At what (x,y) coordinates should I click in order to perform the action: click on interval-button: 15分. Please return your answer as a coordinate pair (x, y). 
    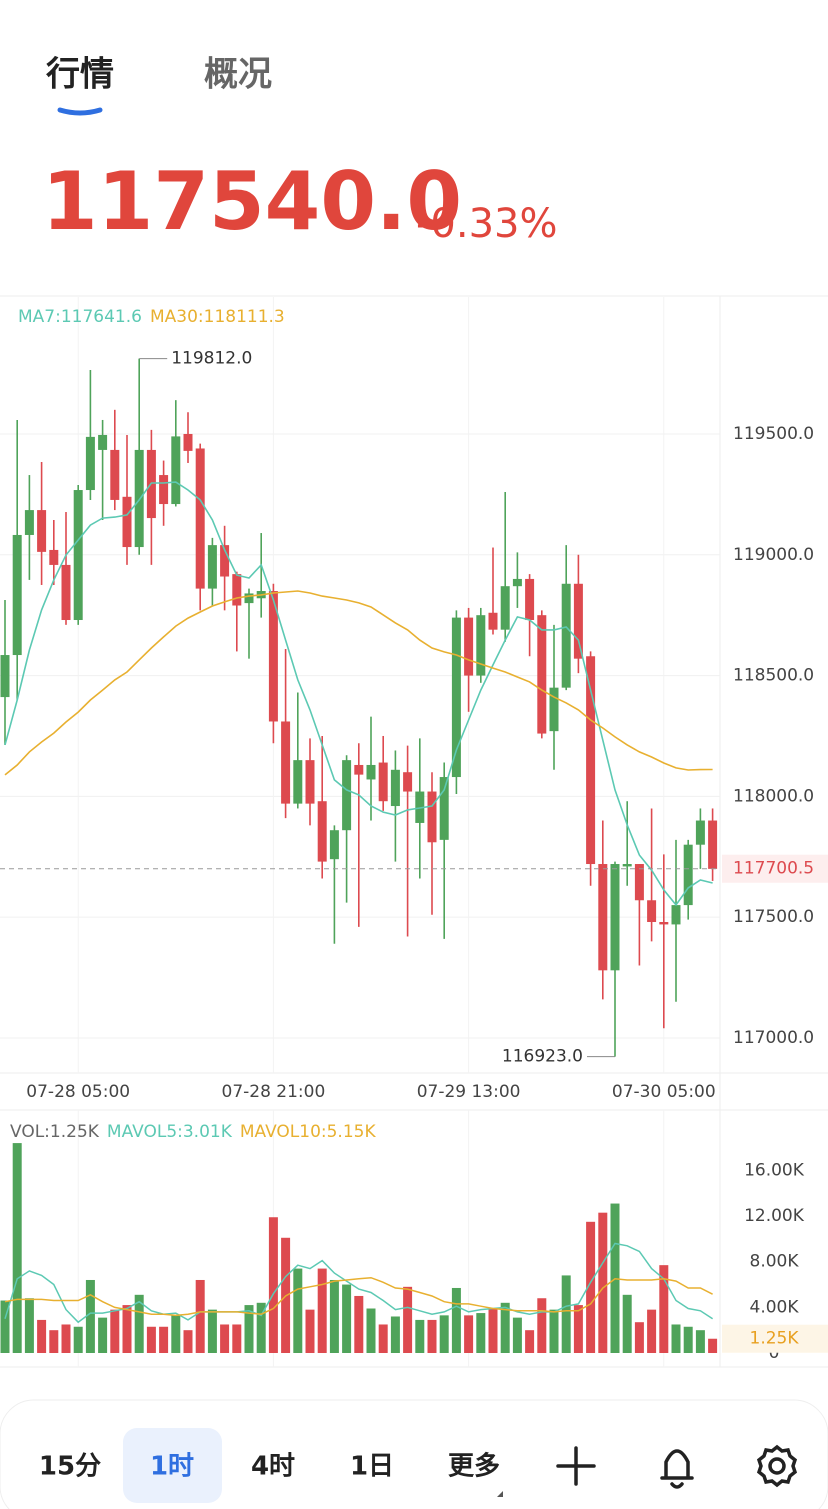
    Looking at the image, I should click on (70, 1467).